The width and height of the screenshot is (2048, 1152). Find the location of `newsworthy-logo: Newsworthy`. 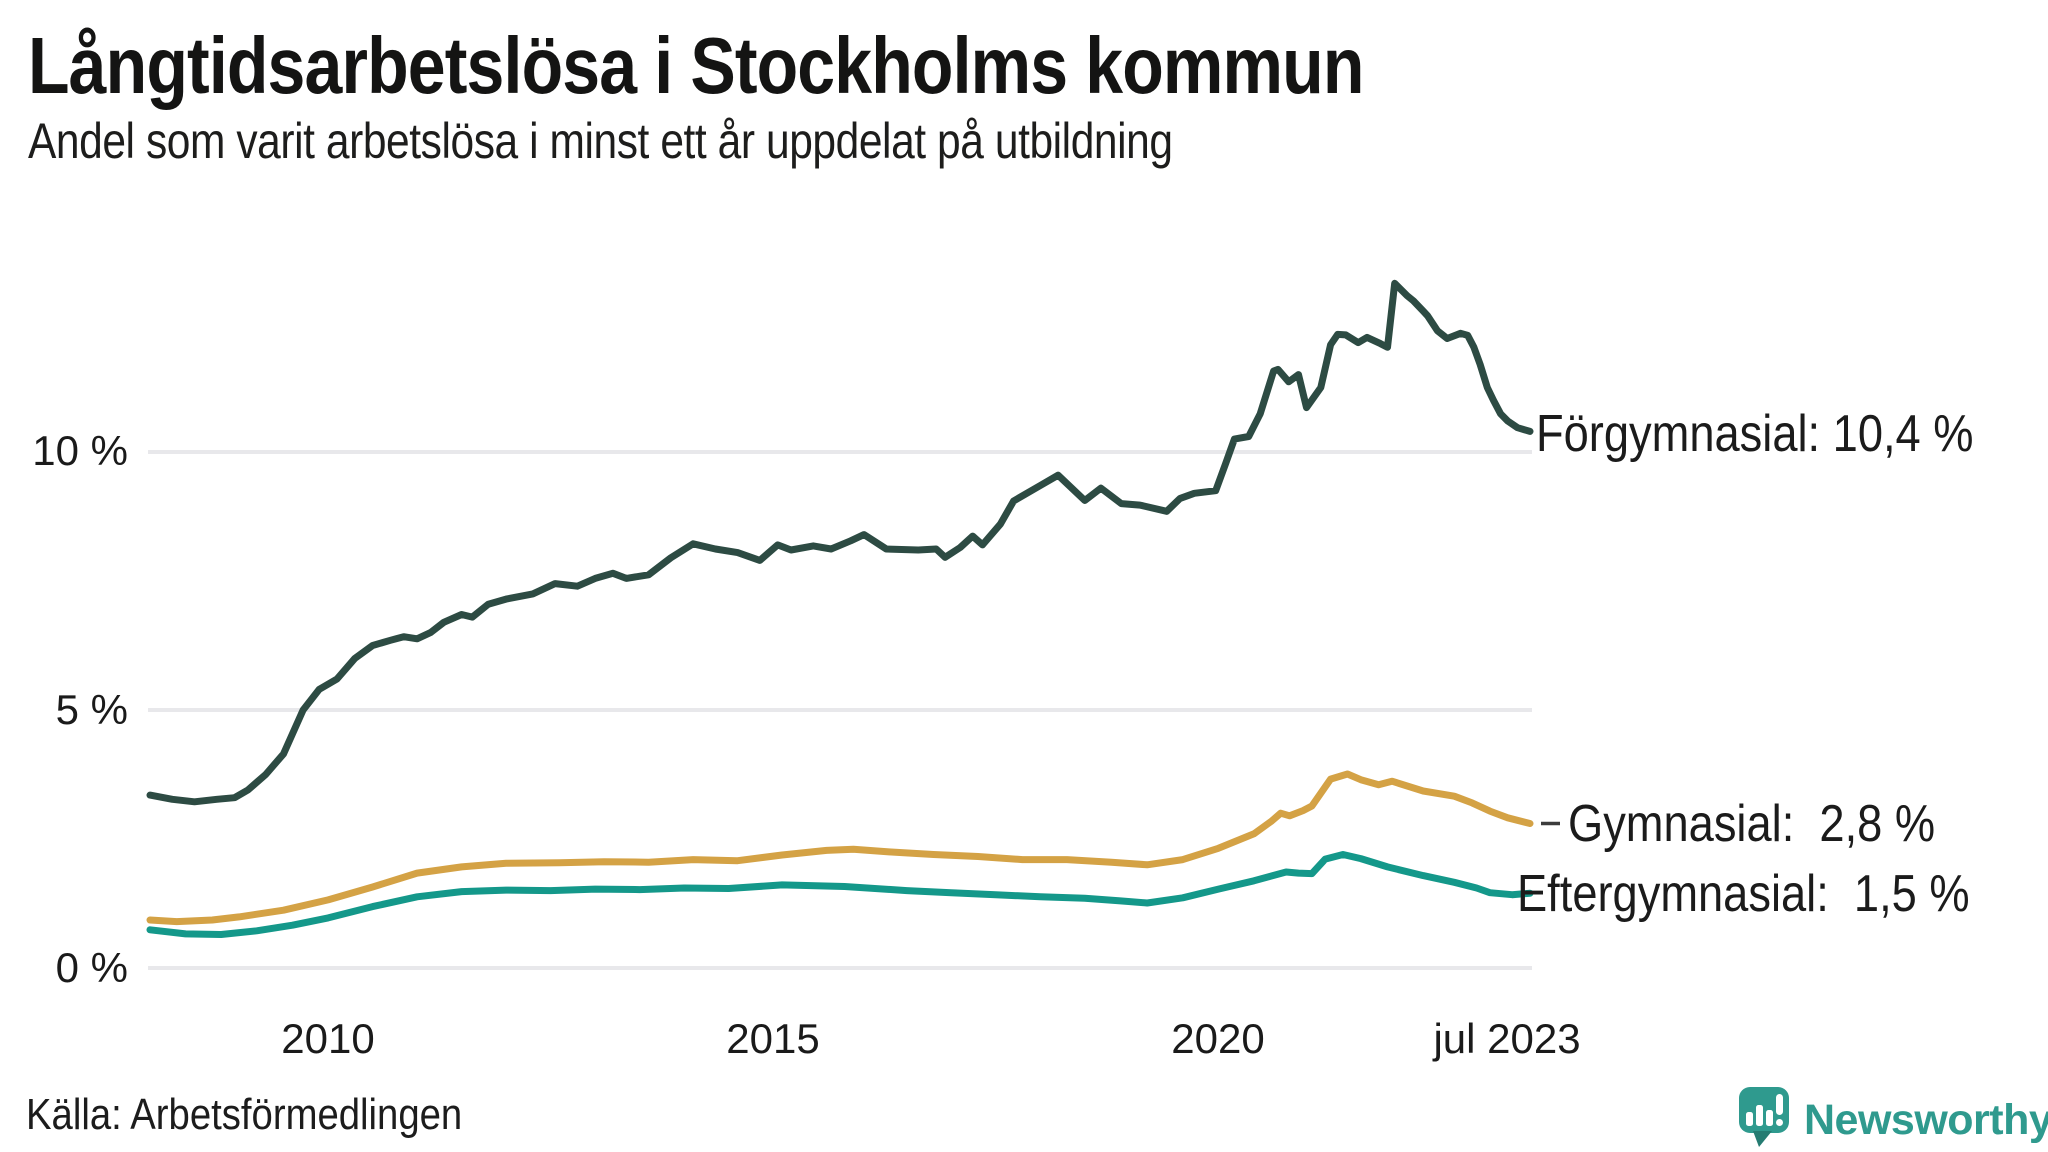

newsworthy-logo: Newsworthy is located at coordinates (1893, 1119).